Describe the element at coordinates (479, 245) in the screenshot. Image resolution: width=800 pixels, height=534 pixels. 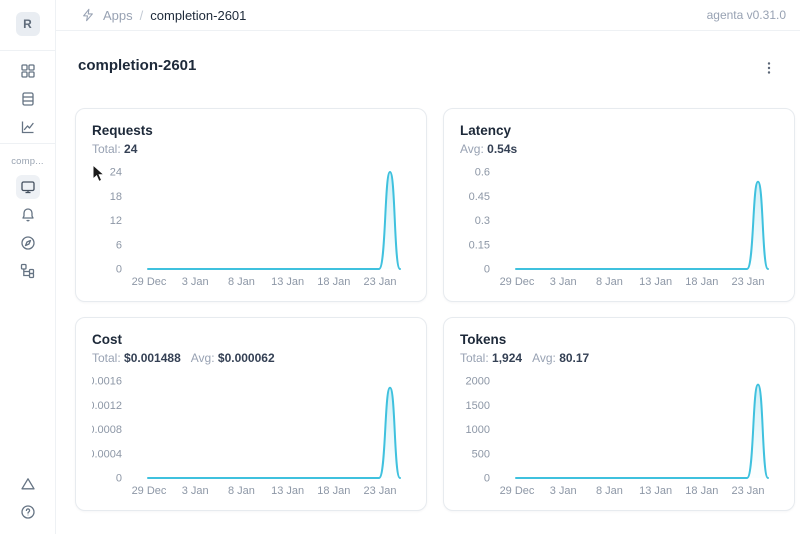
I see `svg-text: 0.15` at that location.